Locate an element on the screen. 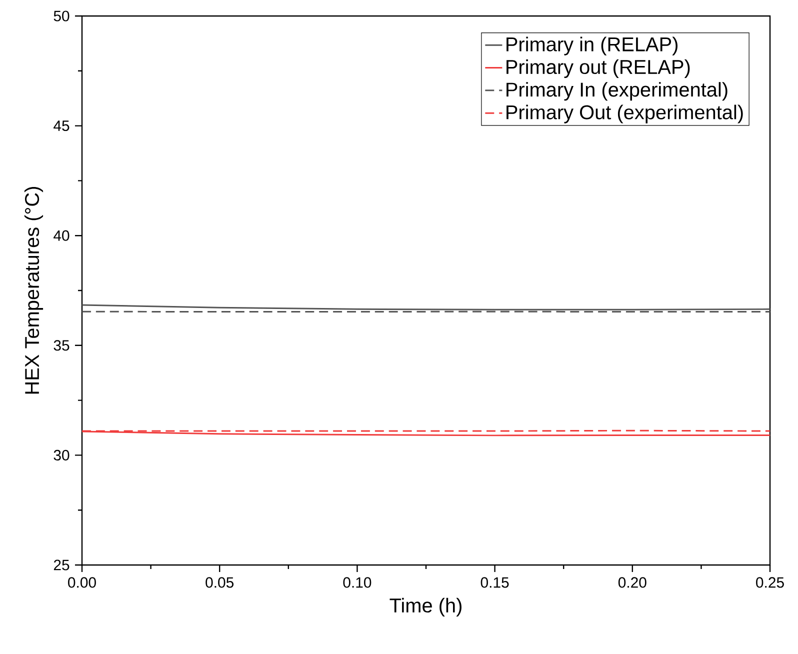  y-tick-label: 35 is located at coordinates (62, 345).